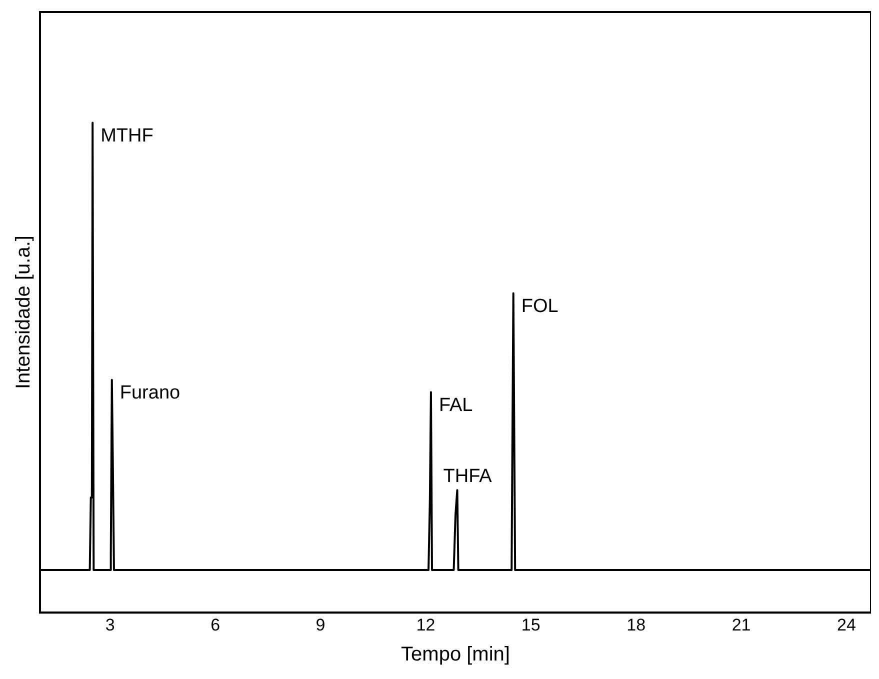 The height and width of the screenshot is (679, 879). I want to click on annotation: THFA, so click(467, 476).